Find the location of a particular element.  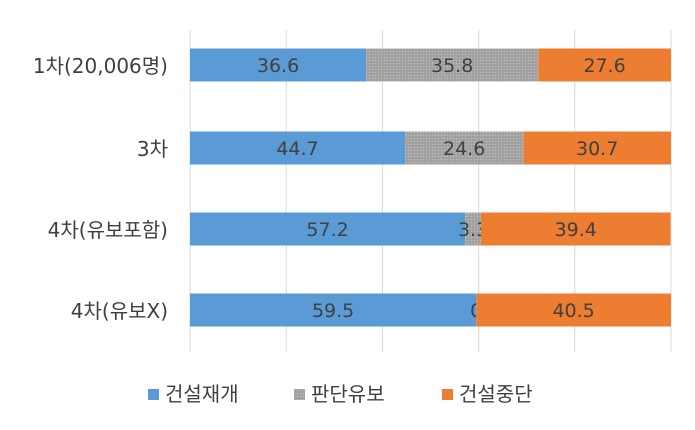

category-label: 4차(유보X) is located at coordinates (119, 311).